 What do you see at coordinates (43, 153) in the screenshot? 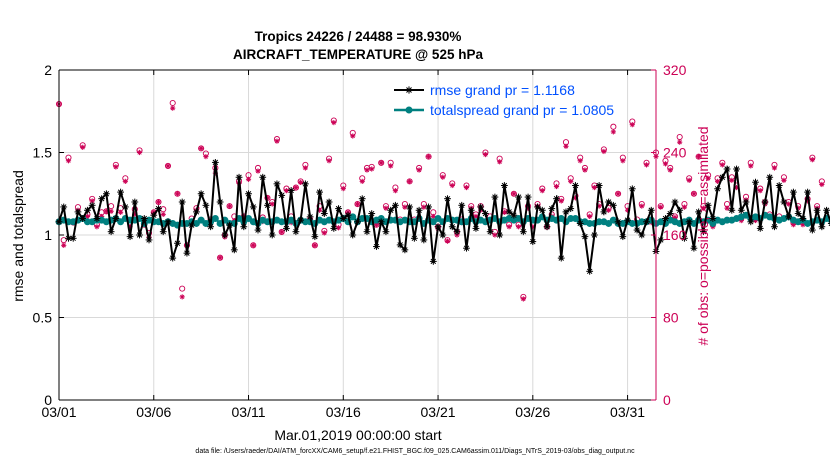
I see `y-left-tick-label: 1.5` at bounding box center [43, 153].